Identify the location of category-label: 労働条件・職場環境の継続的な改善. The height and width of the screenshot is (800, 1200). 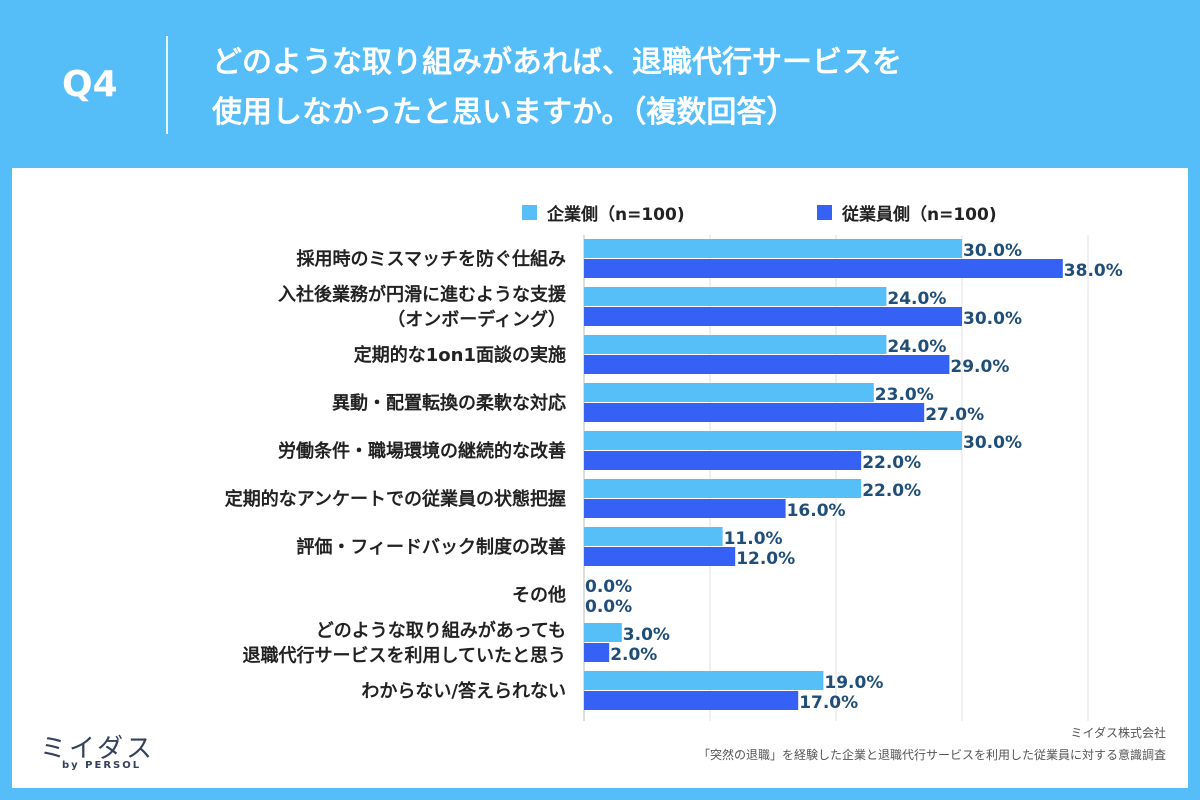
(422, 451).